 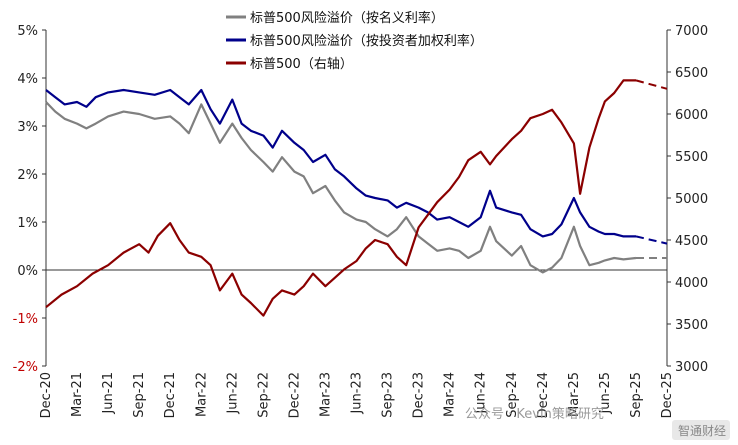 What do you see at coordinates (597, 423) in the screenshot?
I see `watermark: 公众号 · Kevin策略研究 智通财经` at bounding box center [597, 423].